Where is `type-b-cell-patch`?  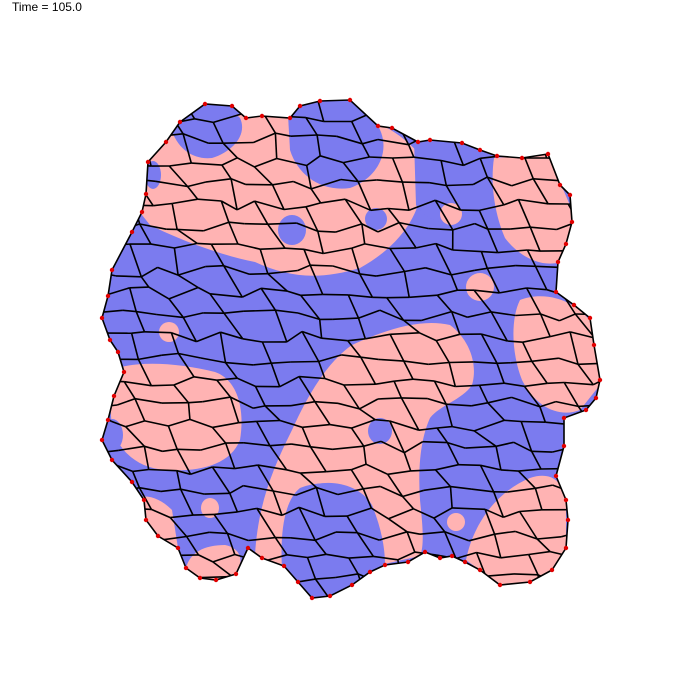 type-b-cell-patch is located at coordinates (532, 209).